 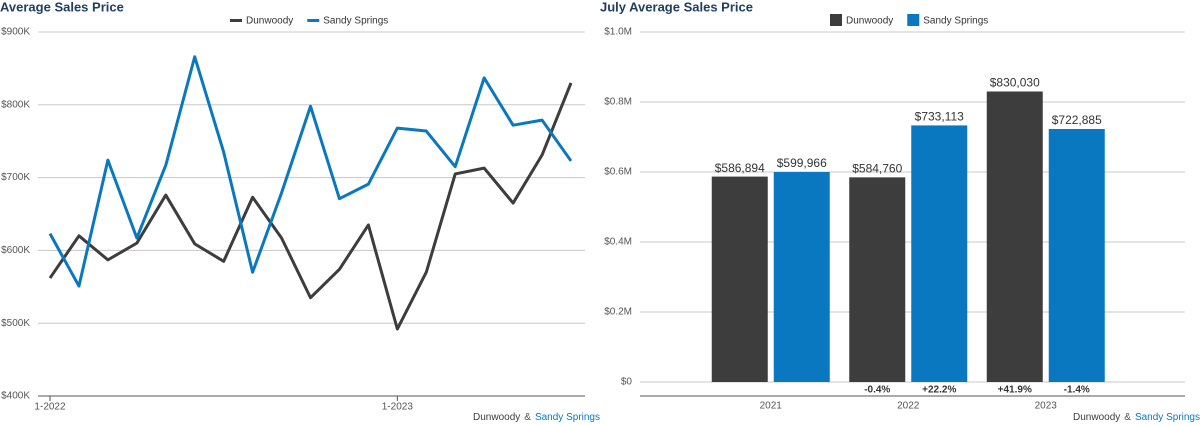 What do you see at coordinates (15, 177) in the screenshot?
I see `y-tick-label: $700K` at bounding box center [15, 177].